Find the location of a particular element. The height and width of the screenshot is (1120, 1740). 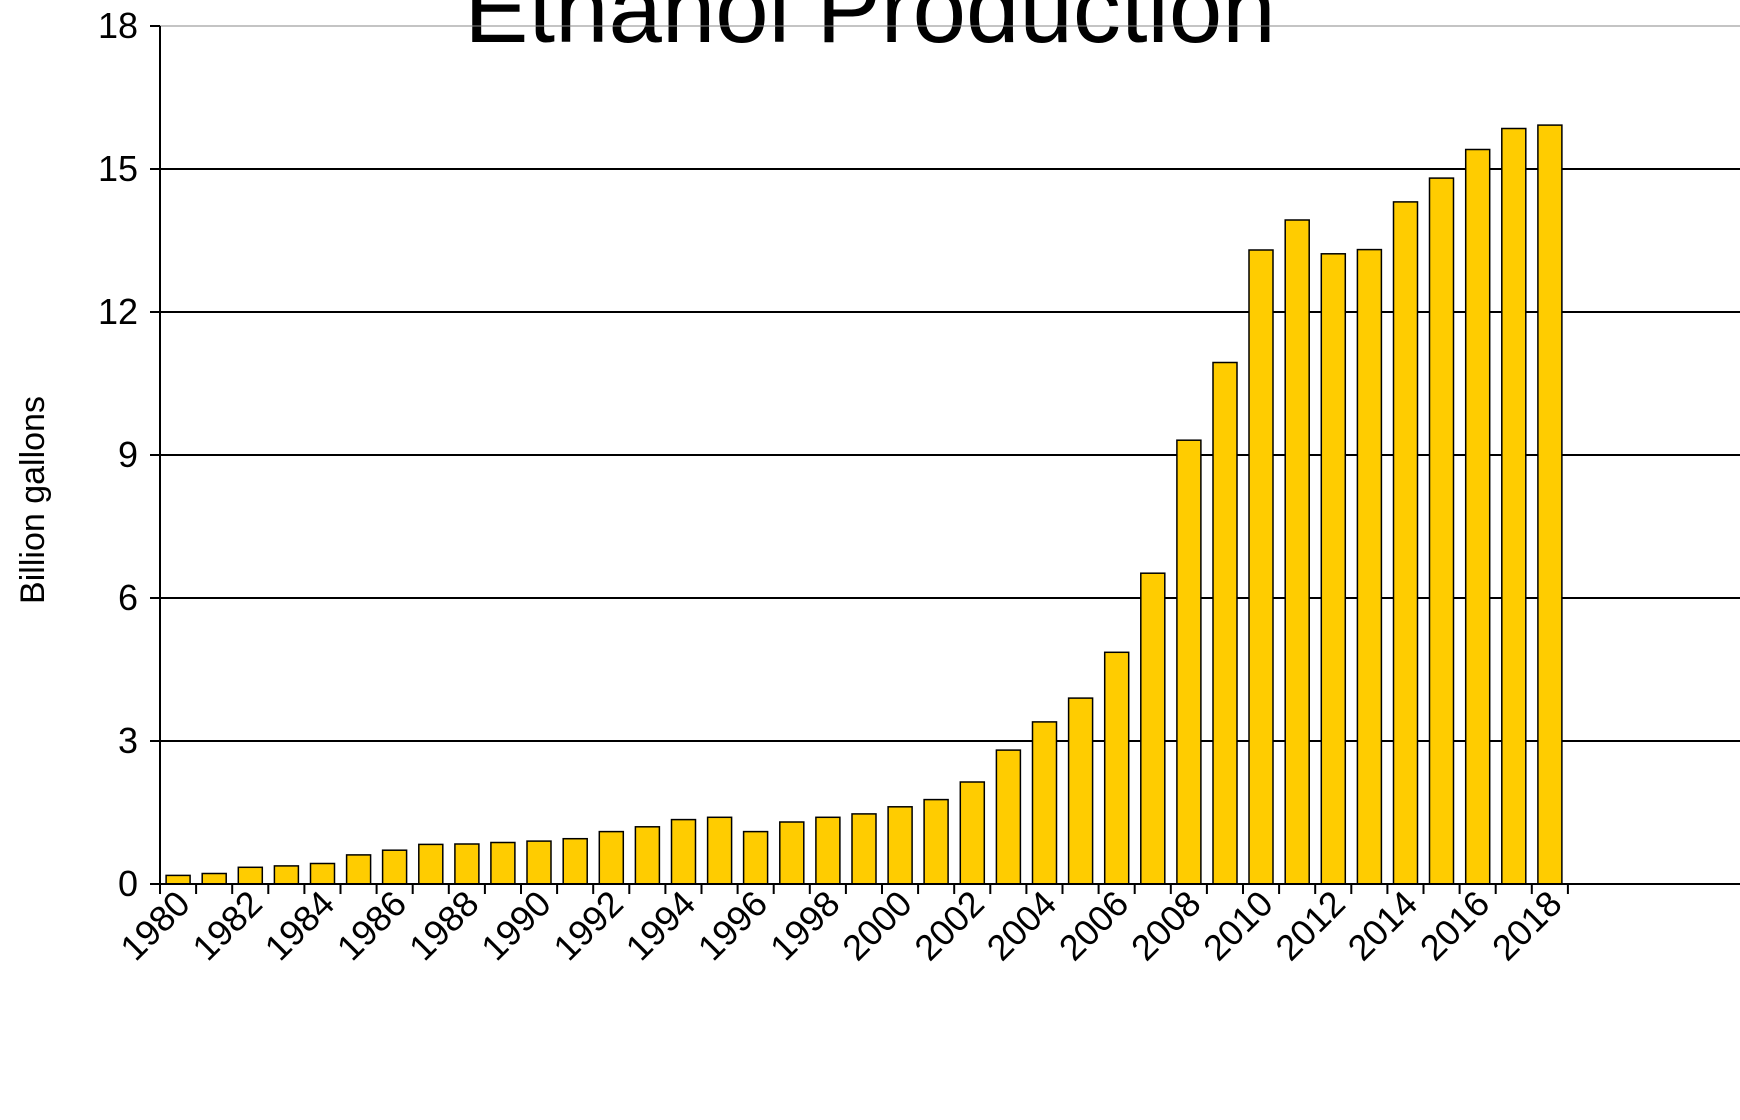

bar-2016 is located at coordinates (1477, 516).